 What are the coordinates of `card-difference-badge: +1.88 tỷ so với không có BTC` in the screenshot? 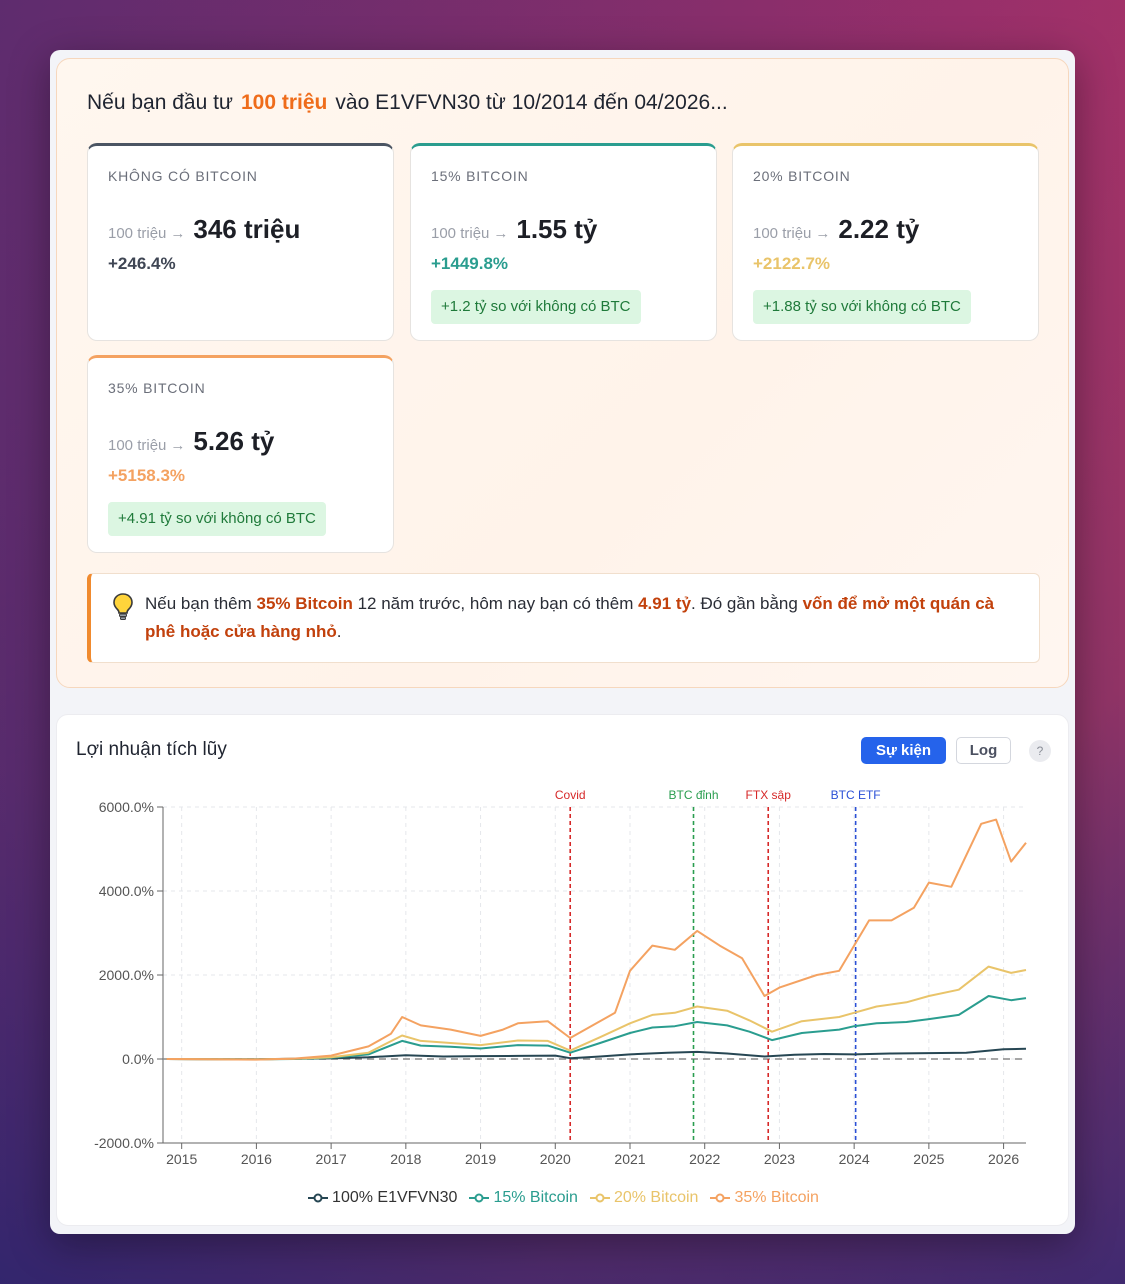 It's located at (862, 307).